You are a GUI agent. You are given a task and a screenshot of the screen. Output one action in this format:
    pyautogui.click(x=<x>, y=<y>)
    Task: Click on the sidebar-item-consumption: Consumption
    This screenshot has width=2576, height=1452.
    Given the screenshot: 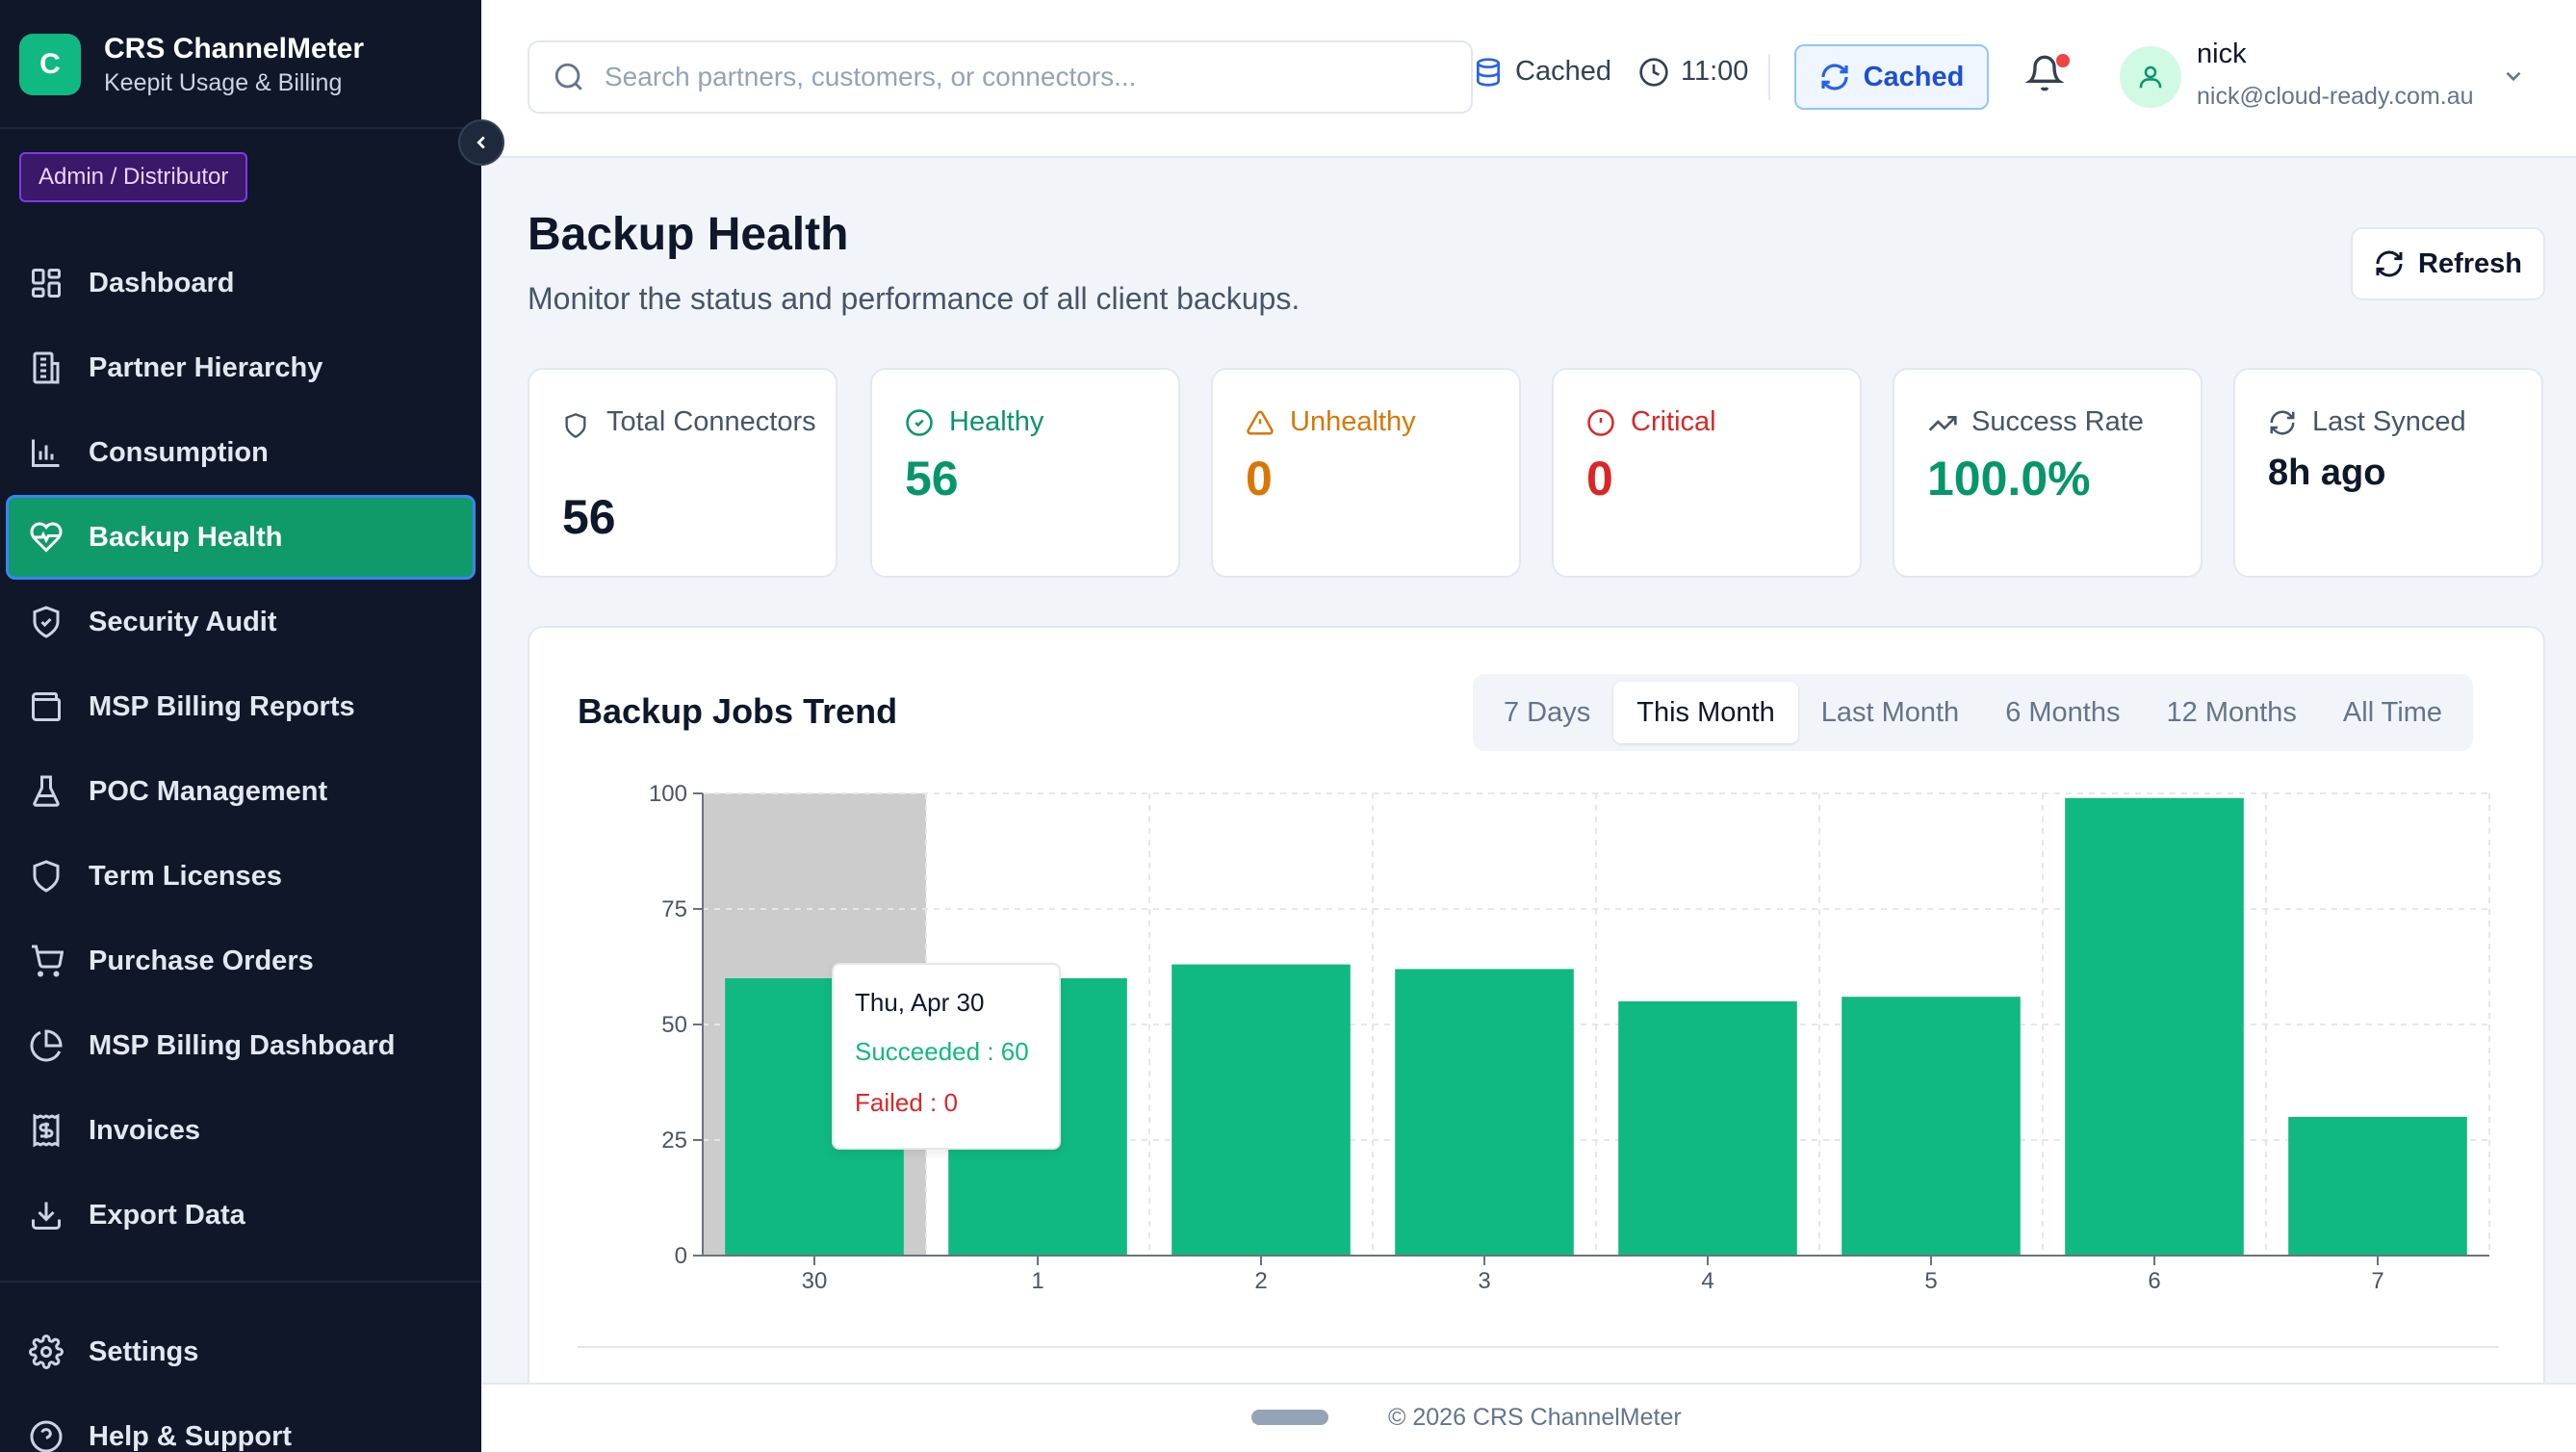 What is the action you would take?
    pyautogui.click(x=240, y=452)
    